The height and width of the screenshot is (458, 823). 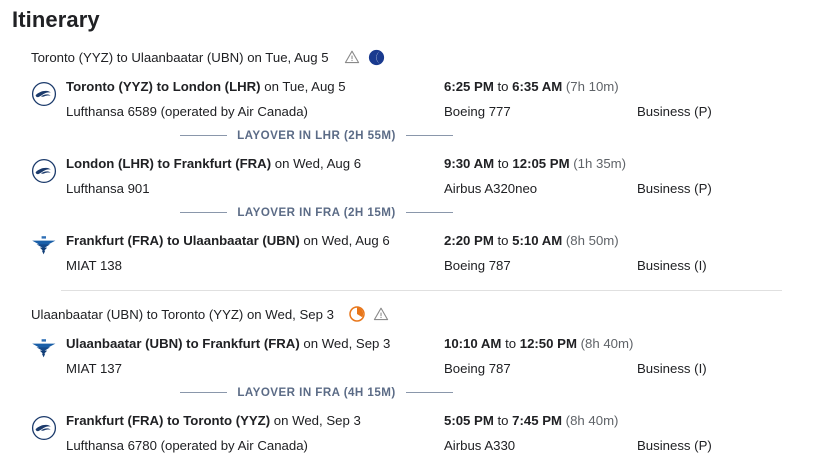 What do you see at coordinates (168, 420) in the screenshot?
I see `segment-route-endpoints: Frankfurt (FRA) to Toronto (YYZ)` at bounding box center [168, 420].